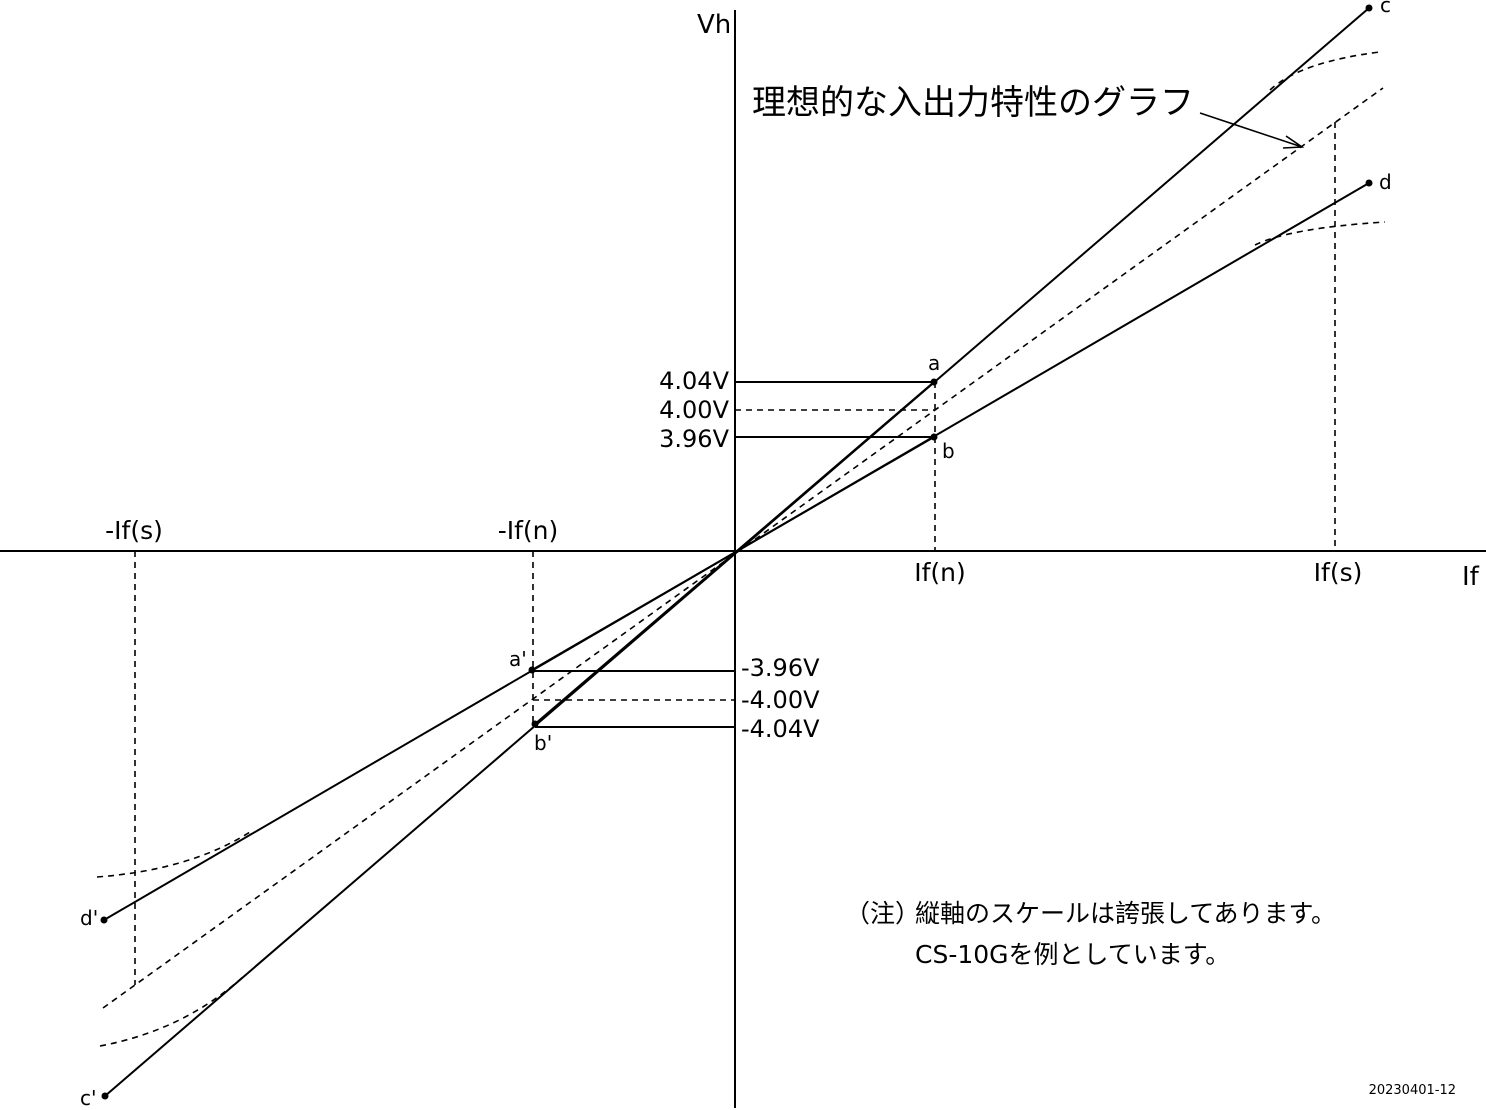 This screenshot has width=1486, height=1110. Describe the element at coordinates (780, 729) in the screenshot. I see `level-label: -4.04V` at that location.